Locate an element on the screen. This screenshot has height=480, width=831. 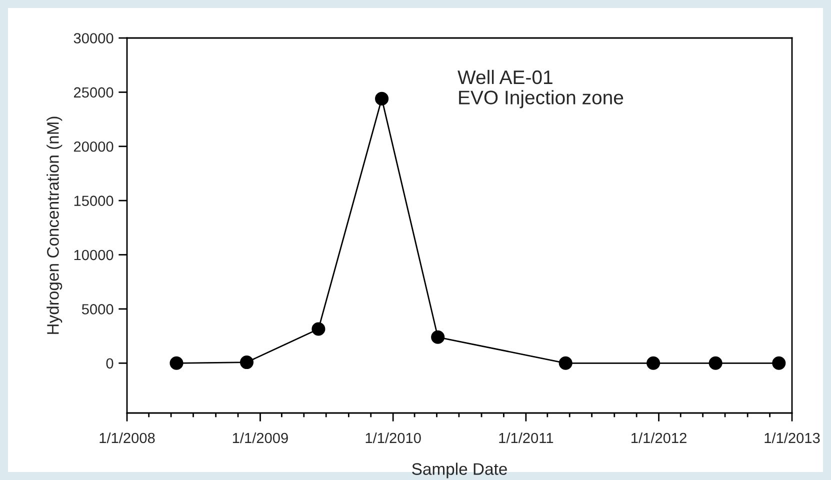
y-tick-label: 0 is located at coordinates (110, 363).